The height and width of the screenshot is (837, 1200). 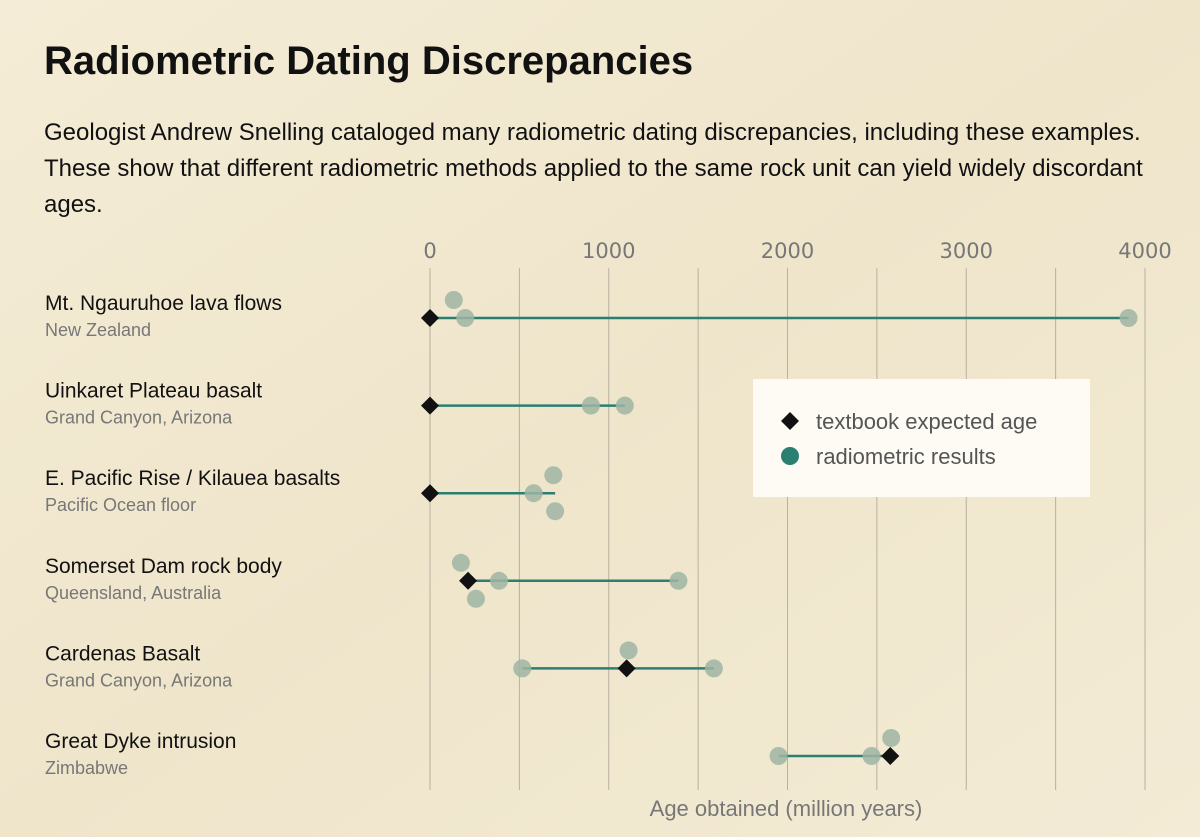 What do you see at coordinates (98, 330) in the screenshot?
I see `row-location: New Zealand` at bounding box center [98, 330].